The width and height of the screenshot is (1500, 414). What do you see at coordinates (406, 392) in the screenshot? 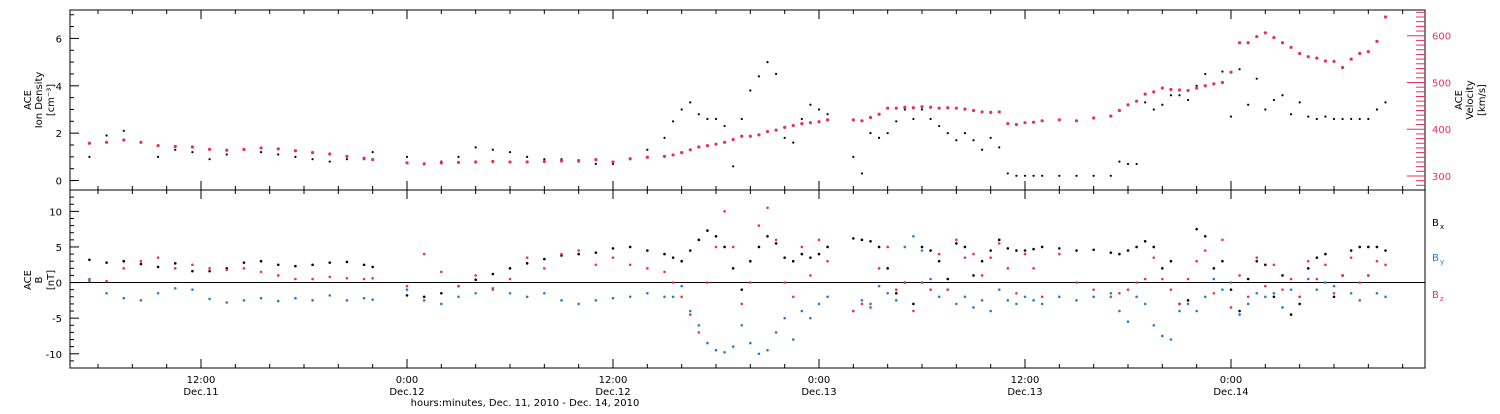
I see `x-tick-date-label: Dec.12` at bounding box center [406, 392].